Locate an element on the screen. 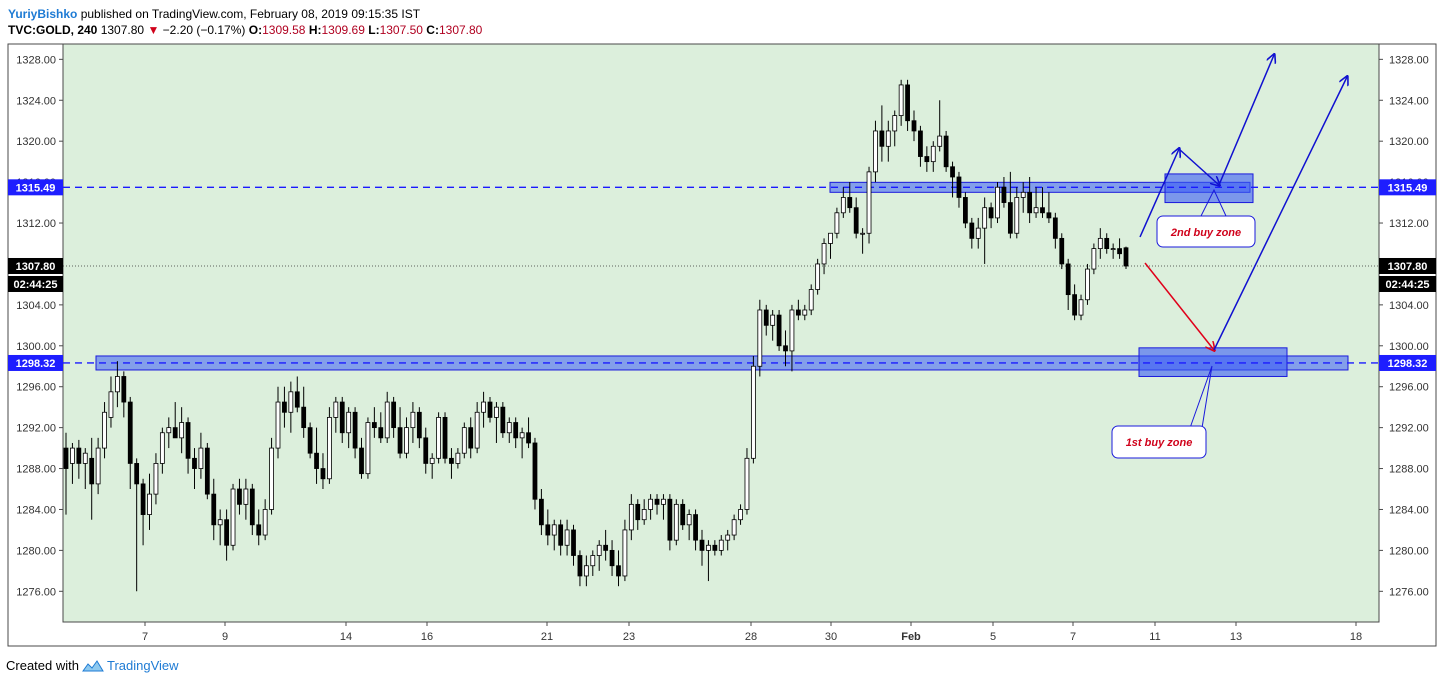 The image size is (1444, 684). x-tick-label: 16 is located at coordinates (427, 637).